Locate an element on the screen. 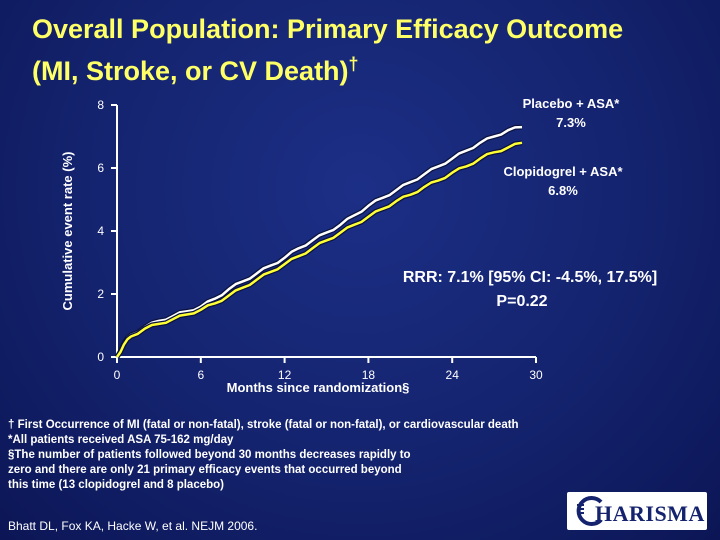  title-line-2: (MI, Stroke, or CV Death)† is located at coordinates (367, 68).